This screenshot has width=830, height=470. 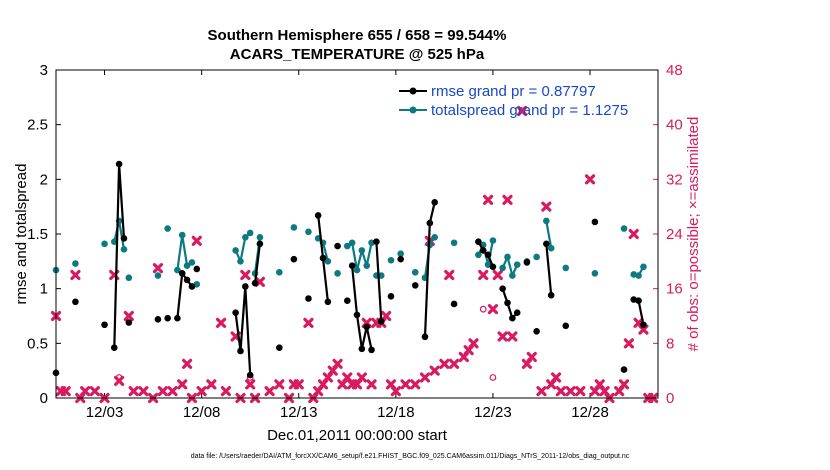 I want to click on y-axis-left-label: rmse and totalspread, so click(x=21, y=234).